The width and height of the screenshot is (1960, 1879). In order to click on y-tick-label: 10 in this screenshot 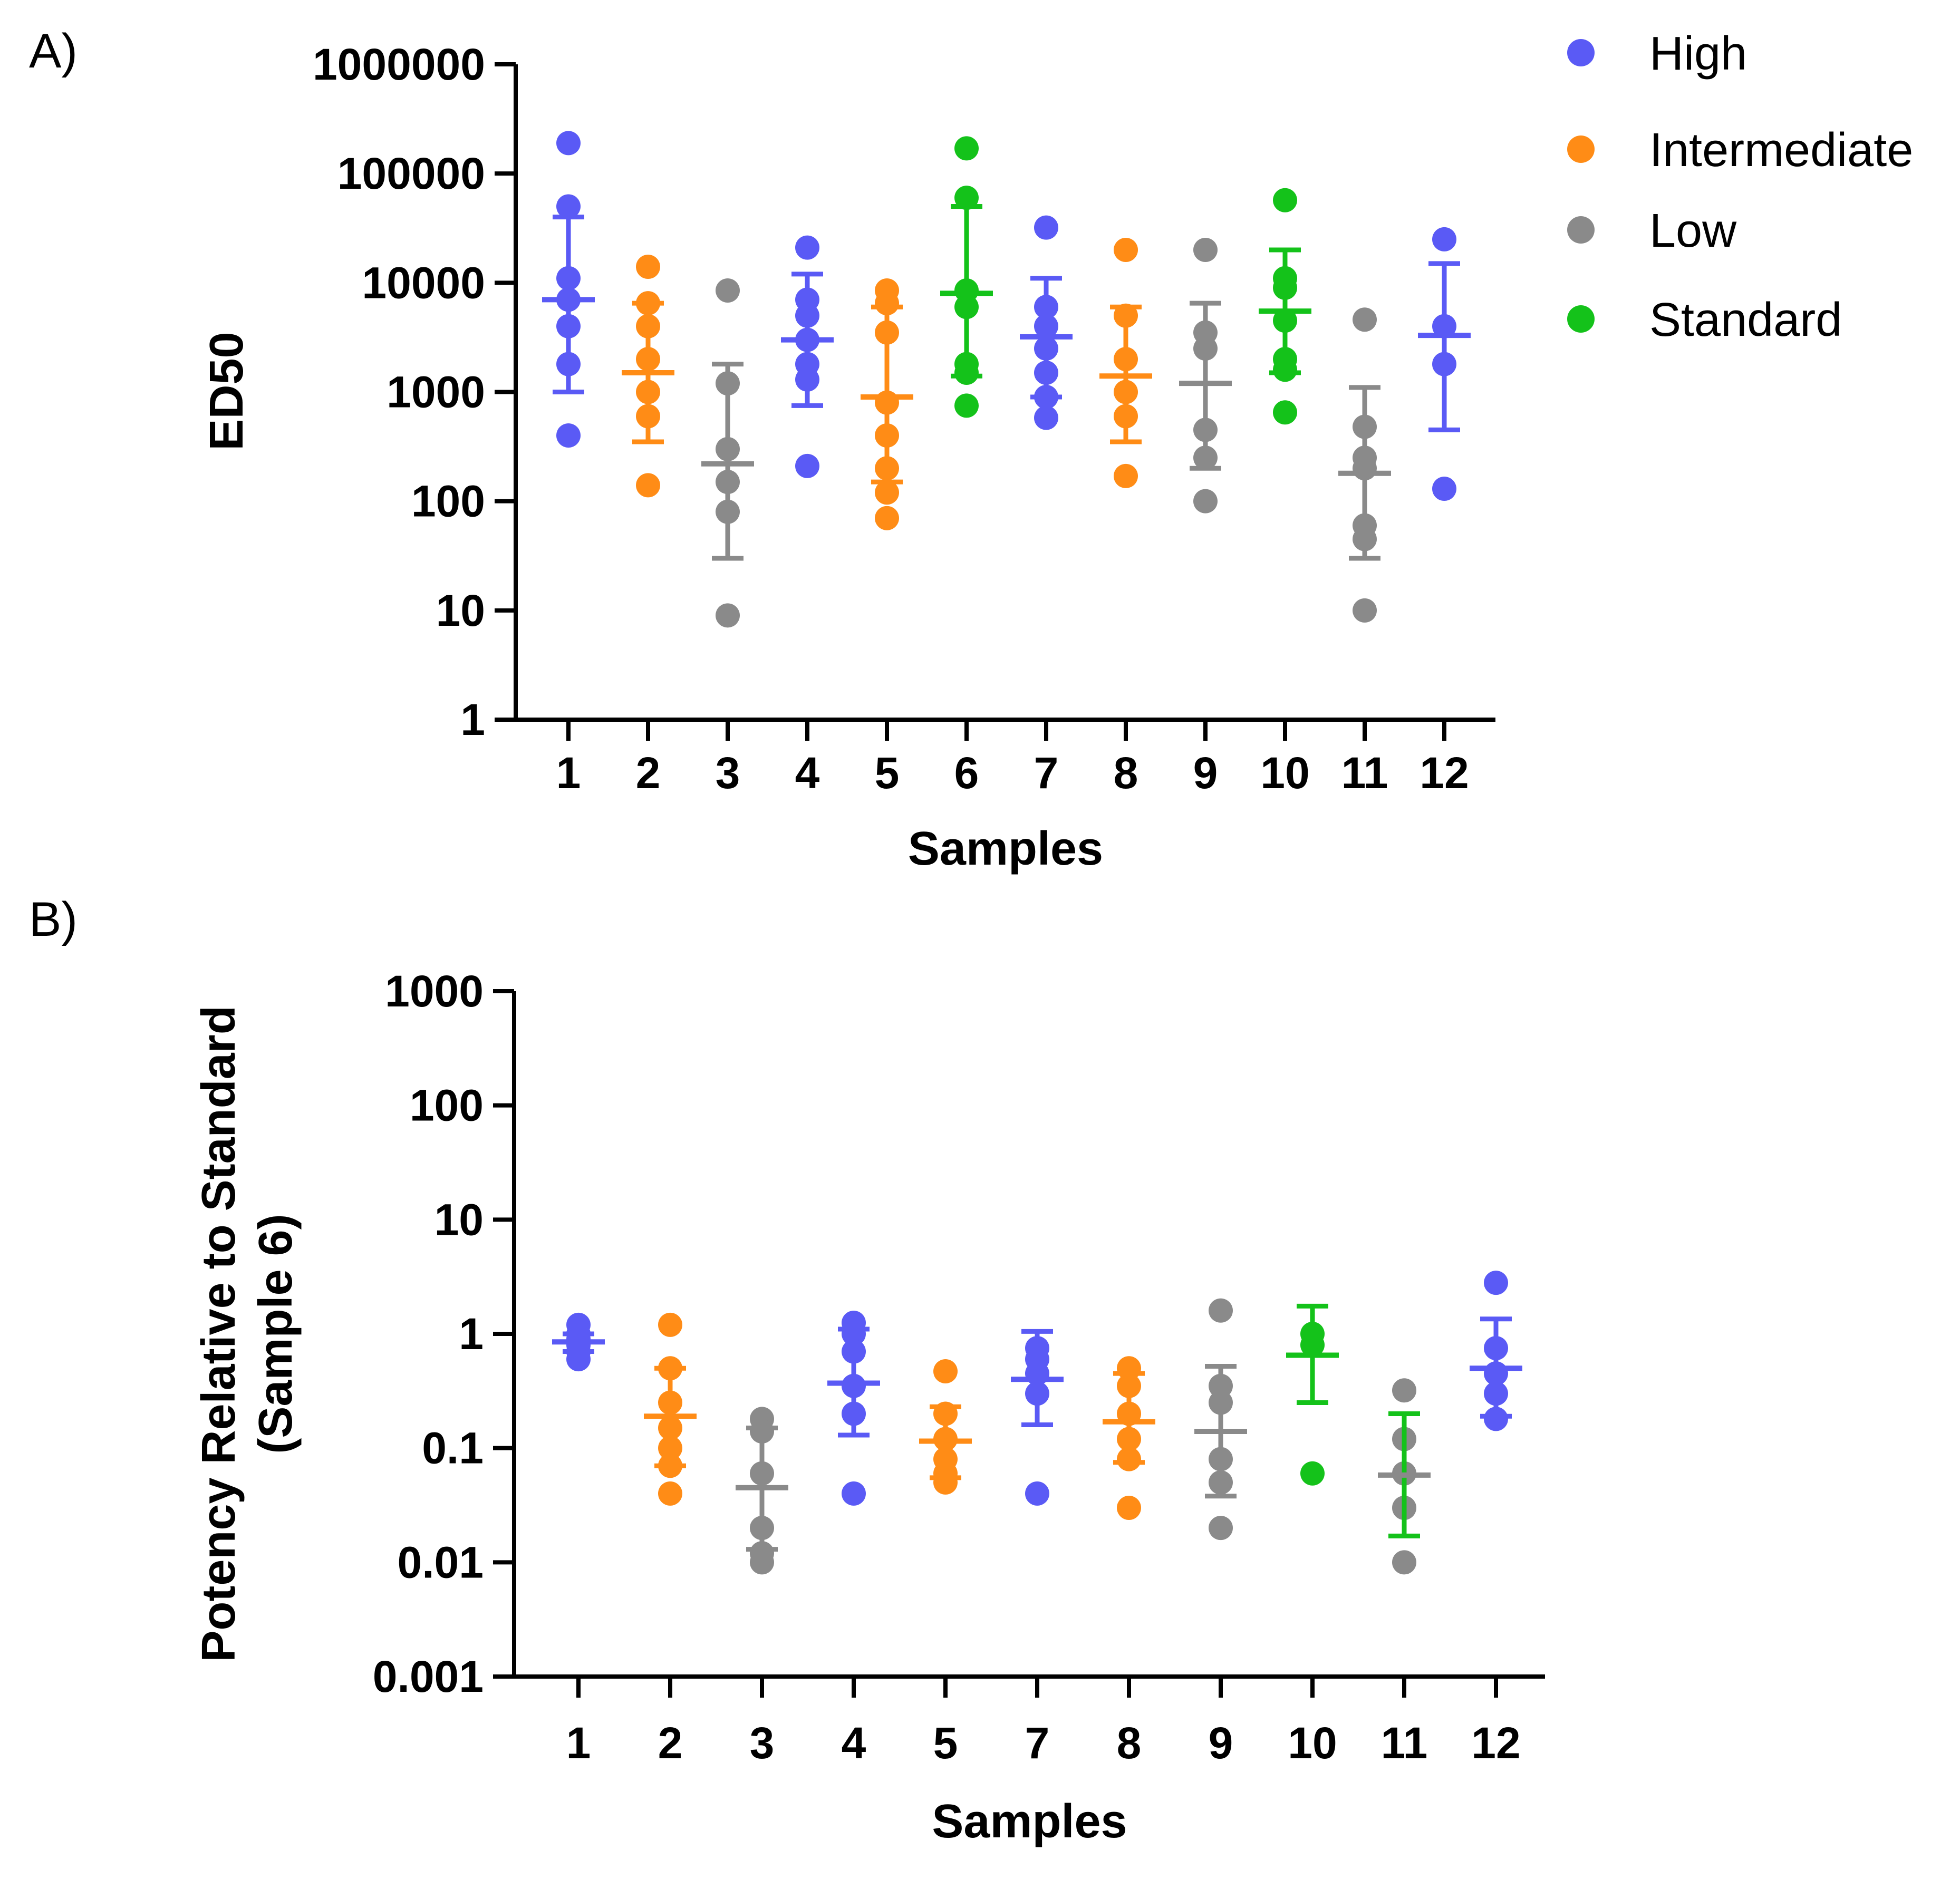, I will do `click(459, 1219)`.